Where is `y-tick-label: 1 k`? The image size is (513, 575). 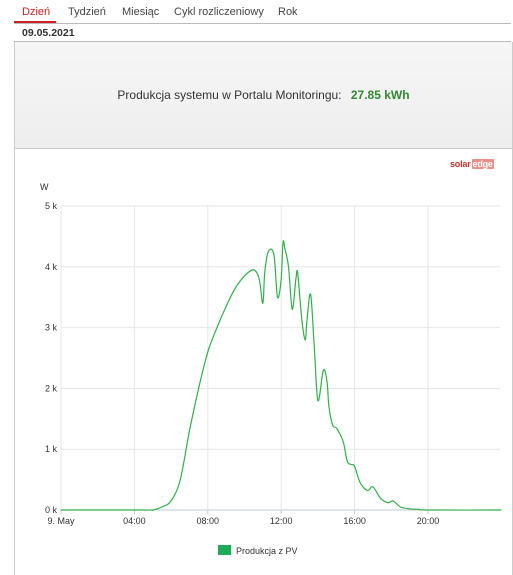
y-tick-label: 1 k is located at coordinates (51, 449).